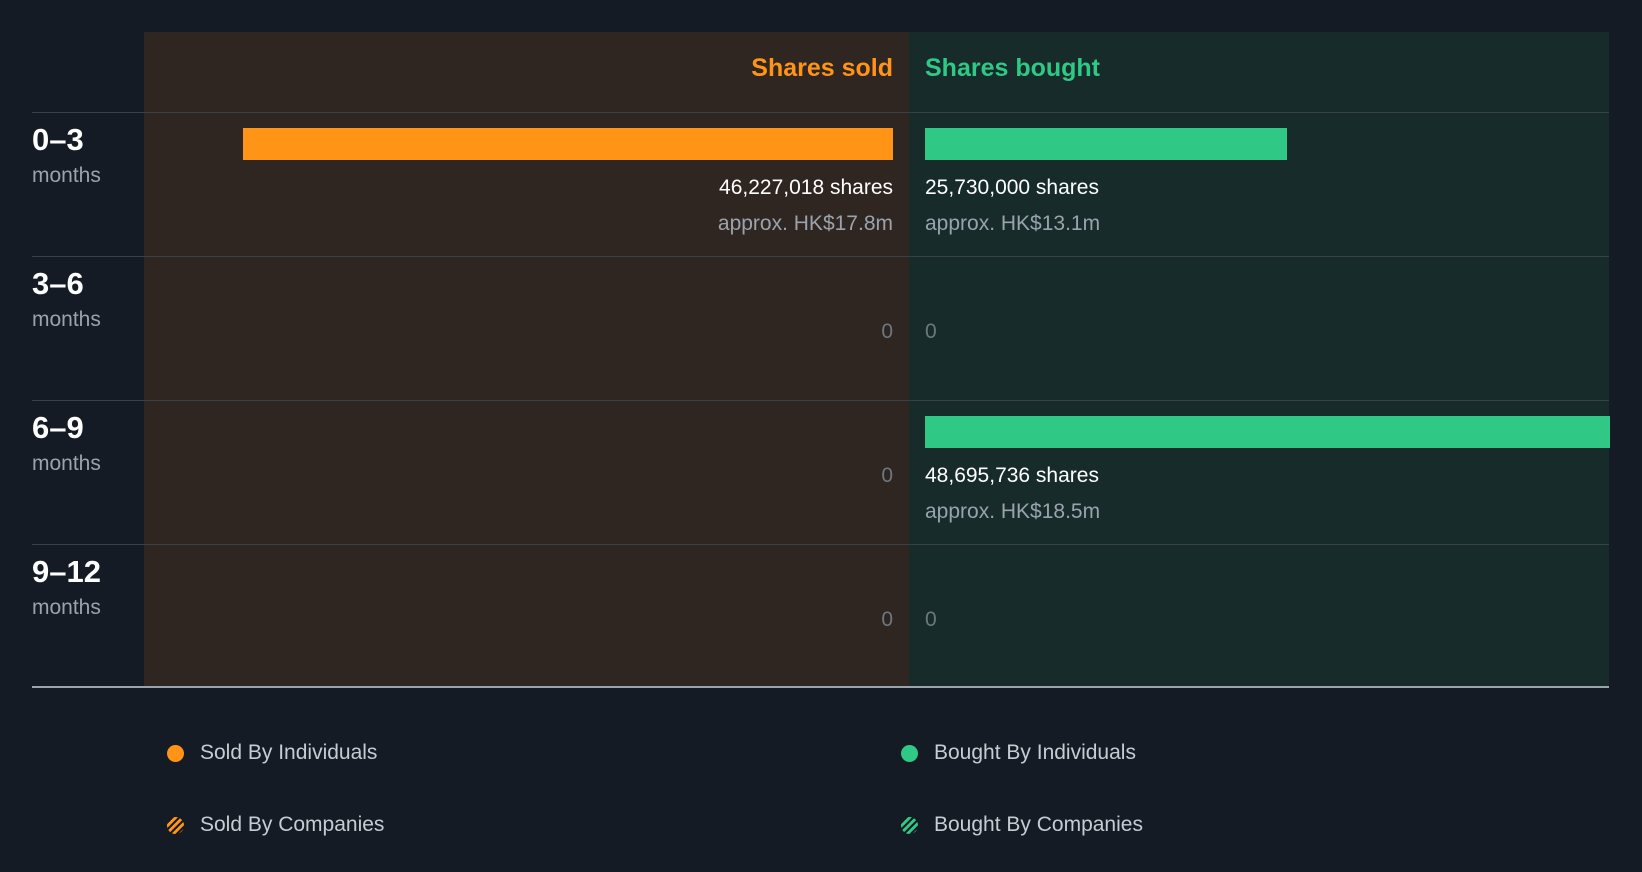 This screenshot has width=1642, height=872. I want to click on legend-sold-by-companies: Sold By Companies, so click(275, 825).